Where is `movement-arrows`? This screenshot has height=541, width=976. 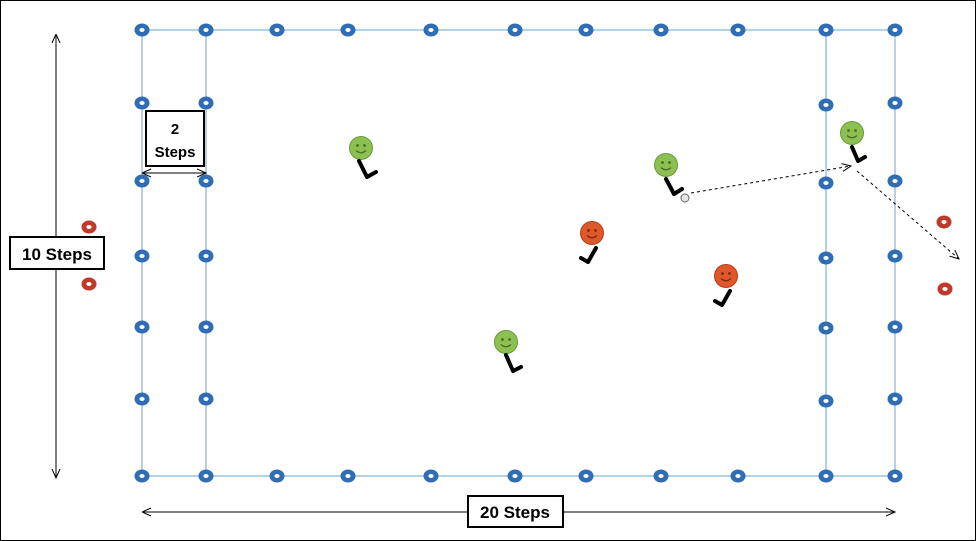
movement-arrows is located at coordinates (824, 212).